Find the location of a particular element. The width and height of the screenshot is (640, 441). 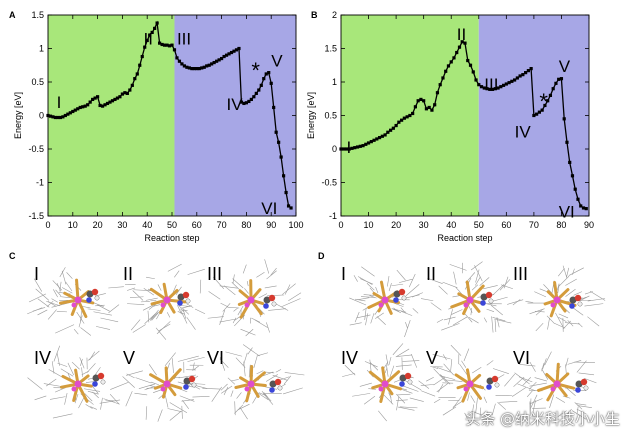

y-tick-label: -0.5 is located at coordinates (329, 183).